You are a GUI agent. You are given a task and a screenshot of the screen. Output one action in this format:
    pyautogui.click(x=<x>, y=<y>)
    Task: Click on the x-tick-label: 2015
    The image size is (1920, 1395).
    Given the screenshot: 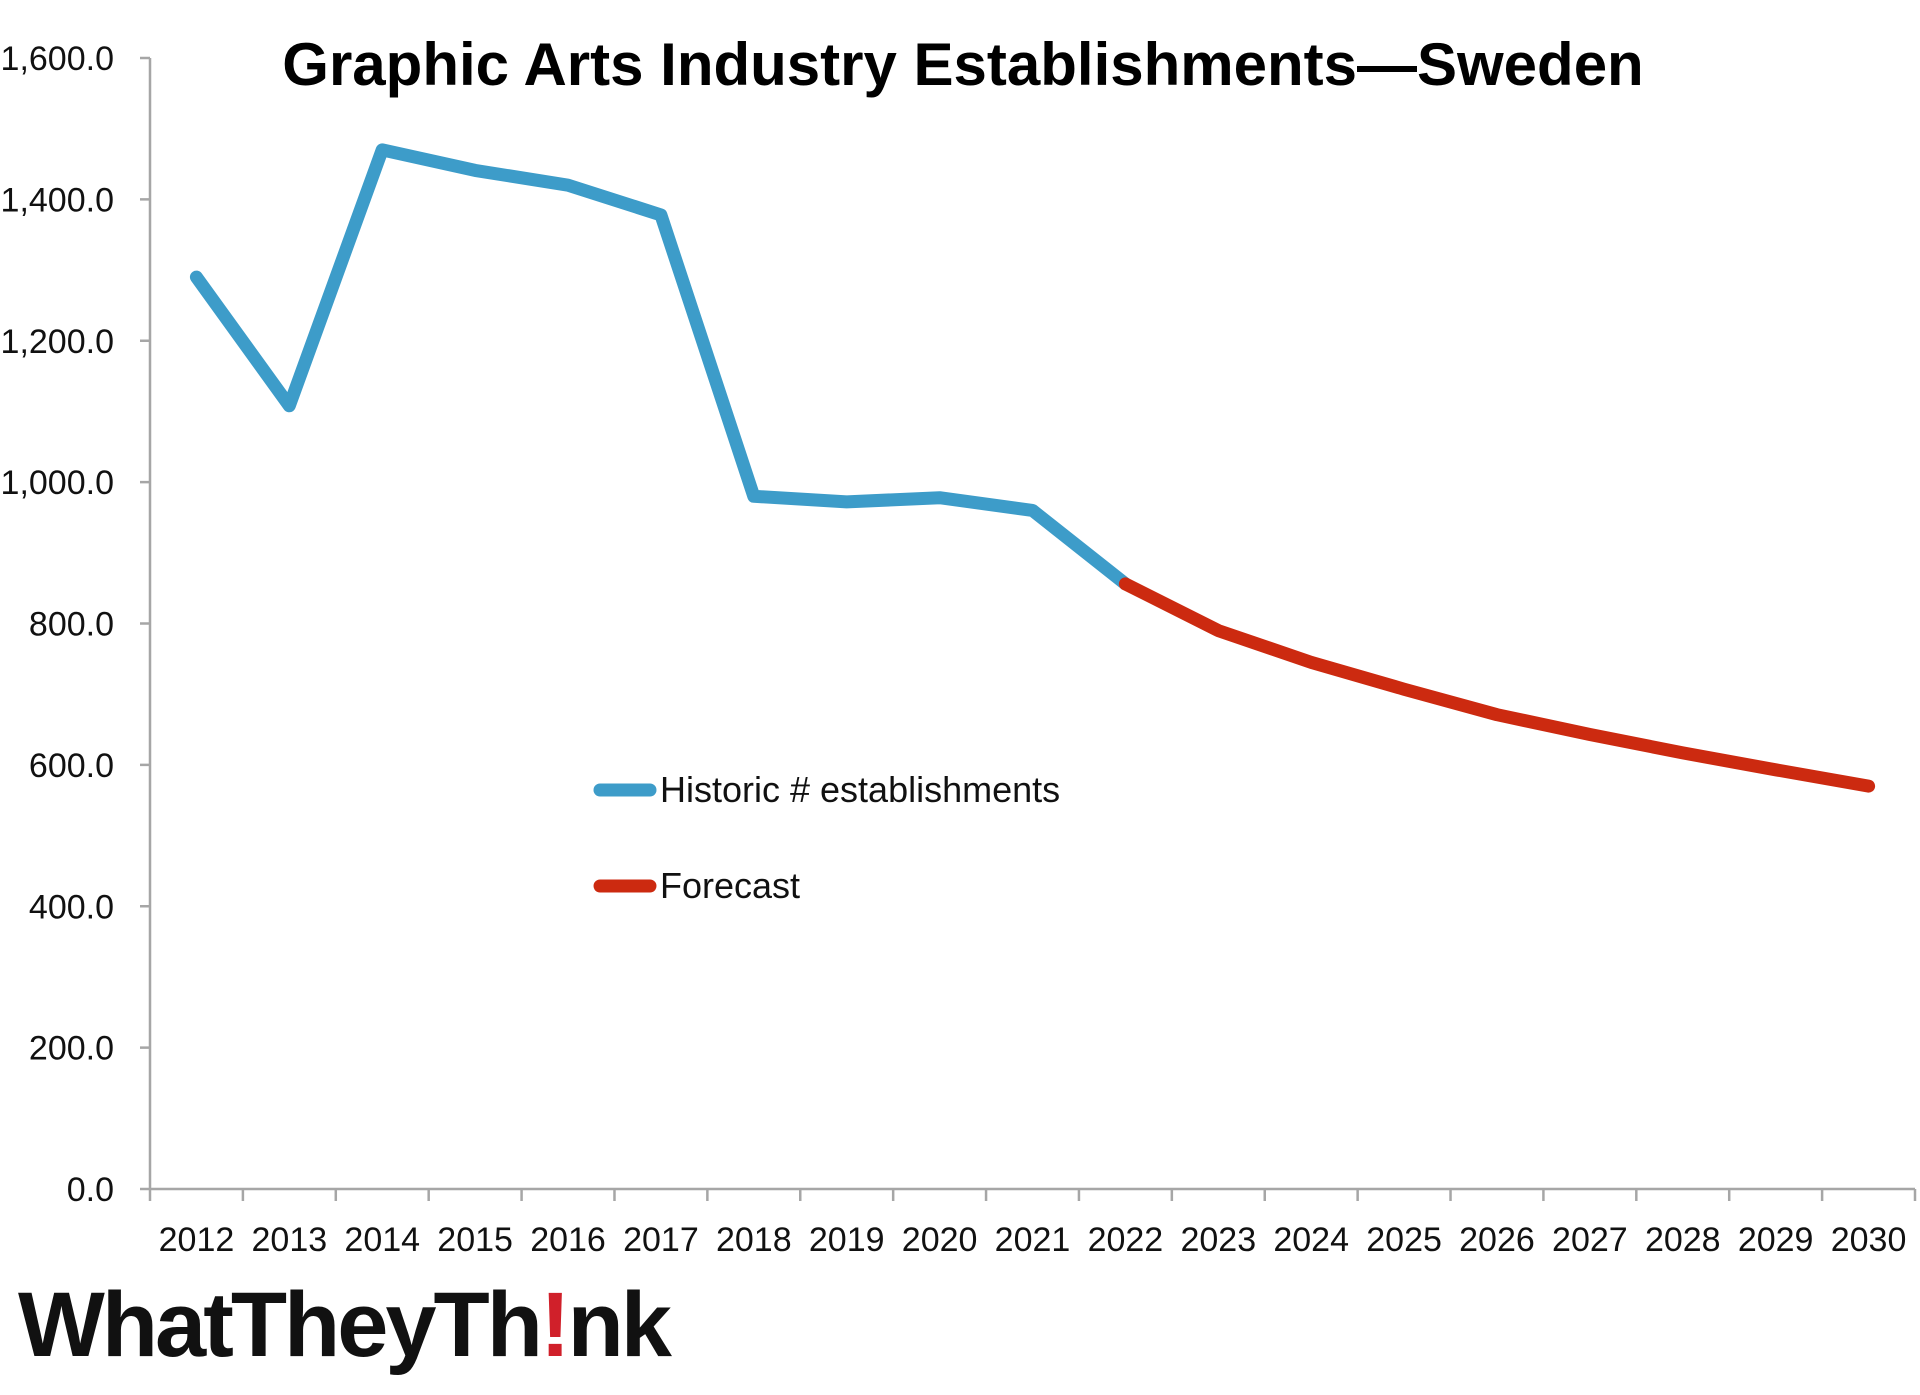 What is the action you would take?
    pyautogui.click(x=475, y=1240)
    